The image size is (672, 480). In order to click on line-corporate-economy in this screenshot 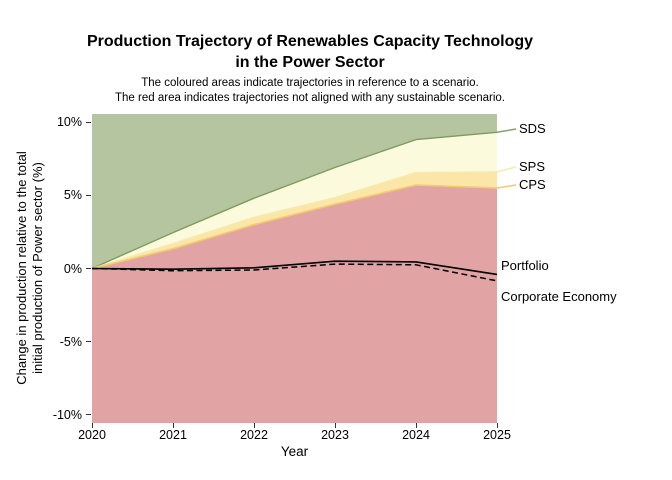, I will do `click(295, 272)`.